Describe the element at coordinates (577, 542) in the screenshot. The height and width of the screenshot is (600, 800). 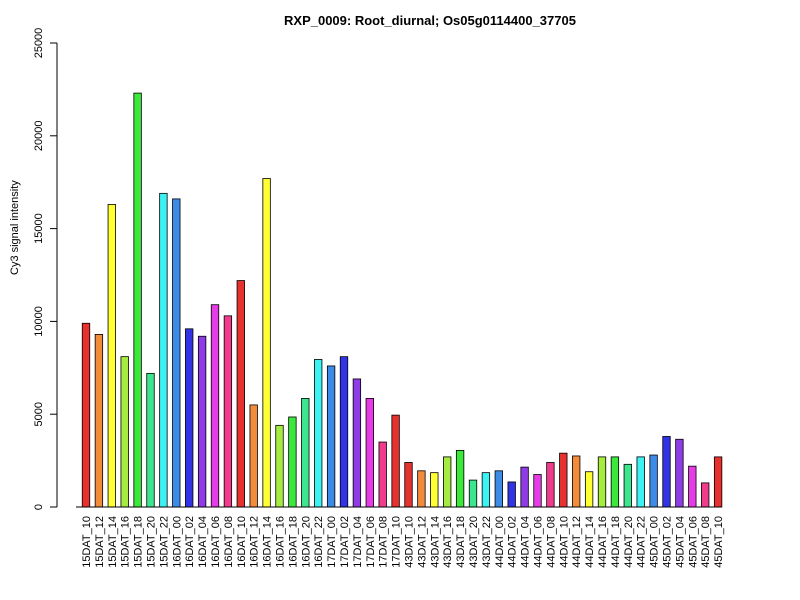
I see `x-tick-label: 44DAT_12` at that location.